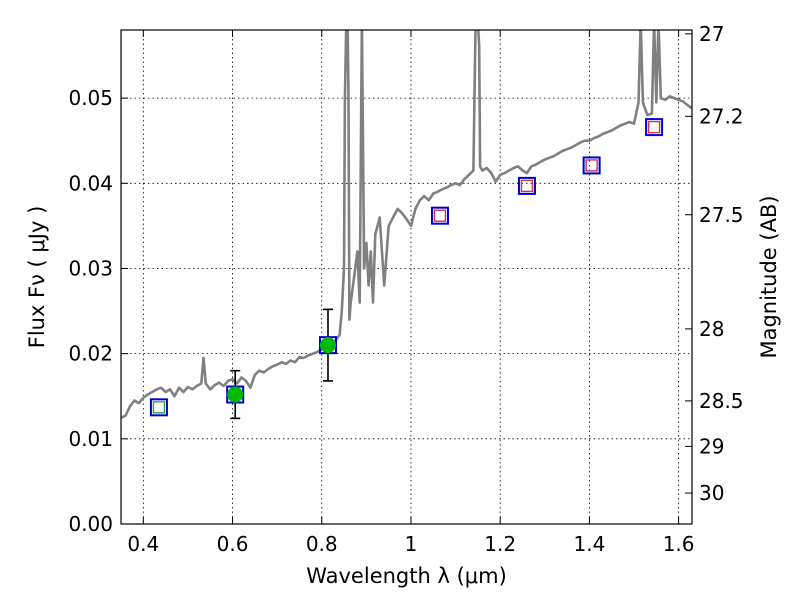 Image resolution: width=800 pixels, height=600 pixels. Describe the element at coordinates (90, 98) in the screenshot. I see `y-tick-label: 0.05` at that location.